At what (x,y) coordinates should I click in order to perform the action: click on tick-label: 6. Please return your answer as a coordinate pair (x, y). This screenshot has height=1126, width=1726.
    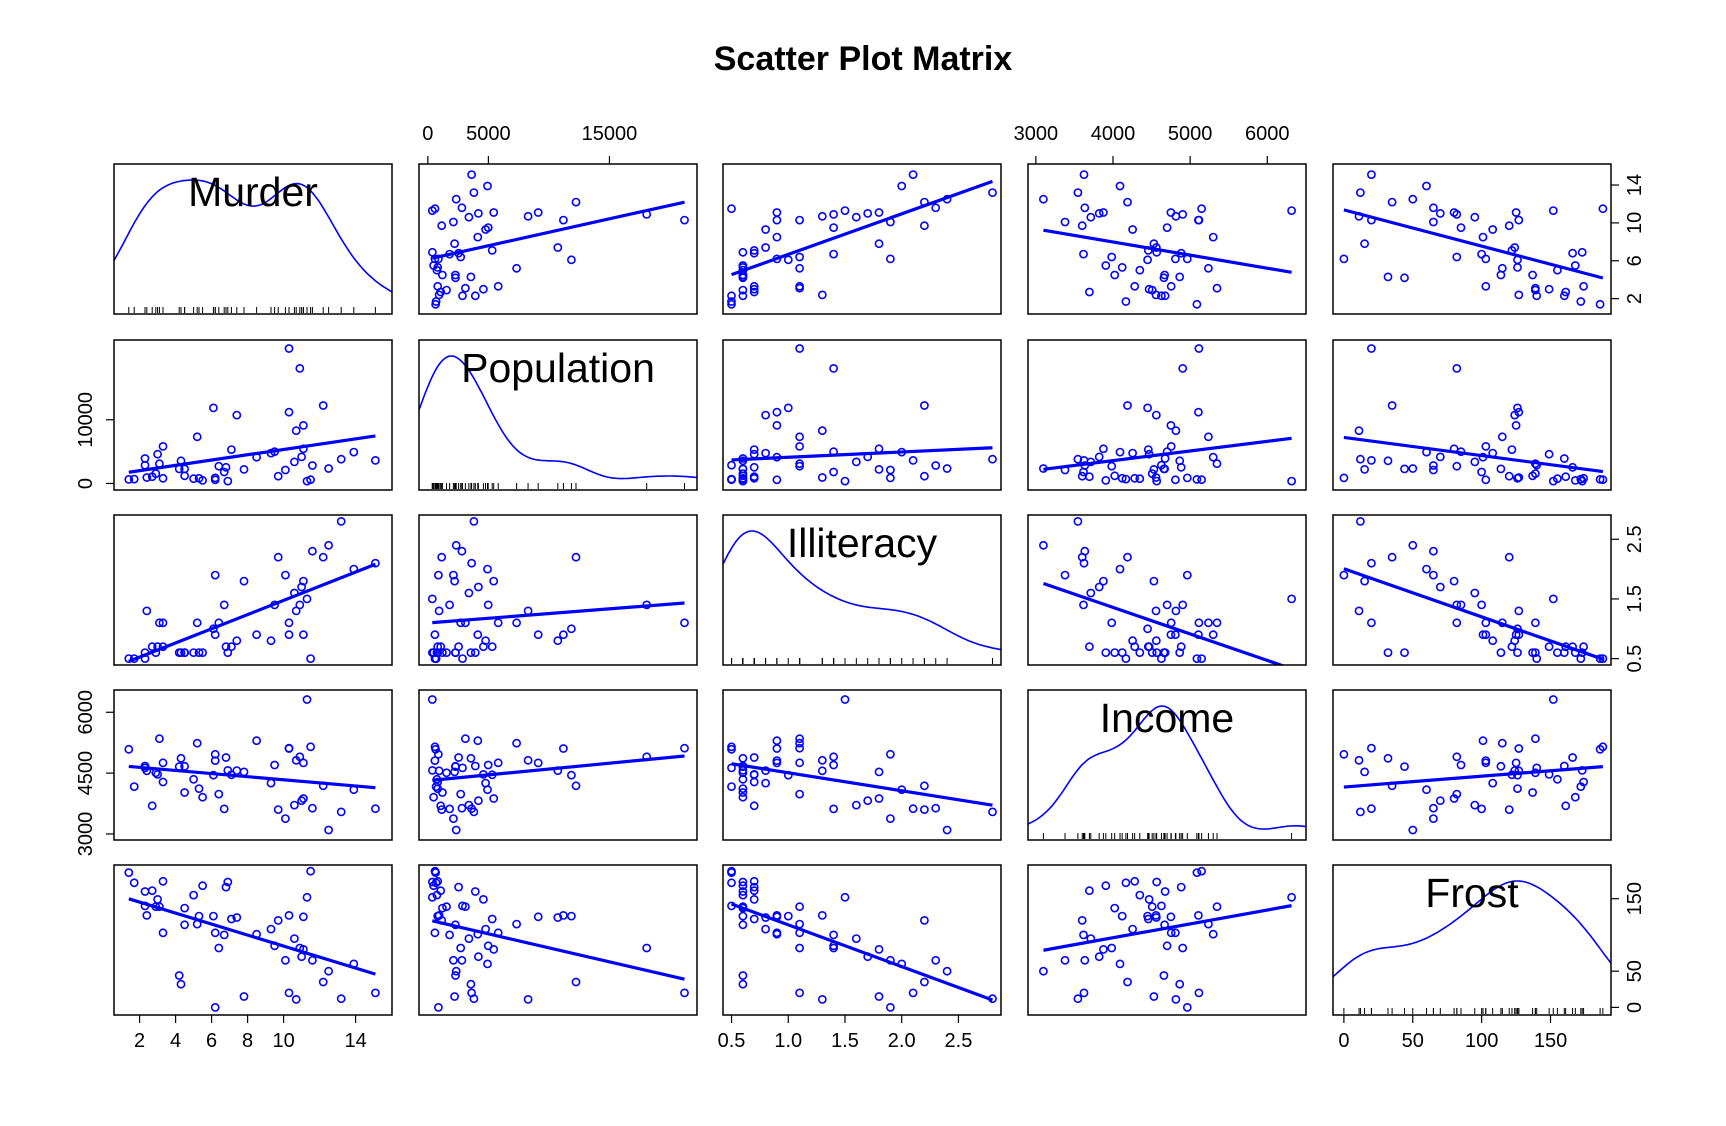
    Looking at the image, I should click on (1635, 260).